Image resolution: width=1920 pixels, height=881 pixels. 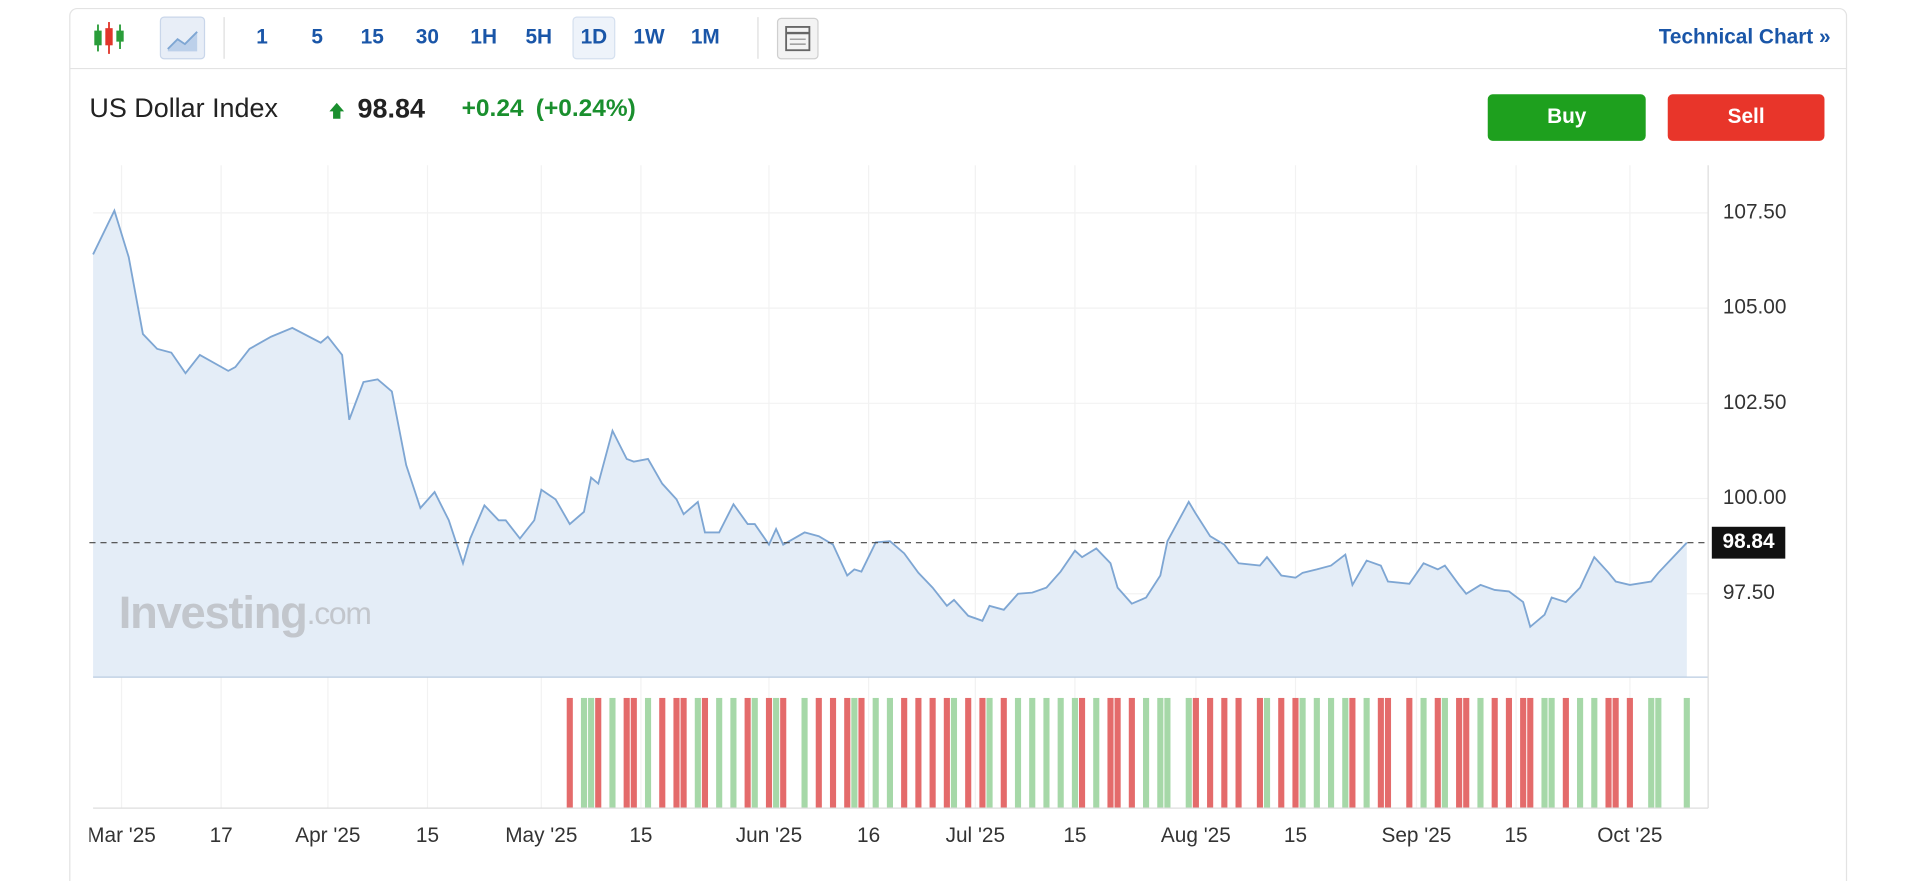 I want to click on table-icon, so click(x=797, y=38).